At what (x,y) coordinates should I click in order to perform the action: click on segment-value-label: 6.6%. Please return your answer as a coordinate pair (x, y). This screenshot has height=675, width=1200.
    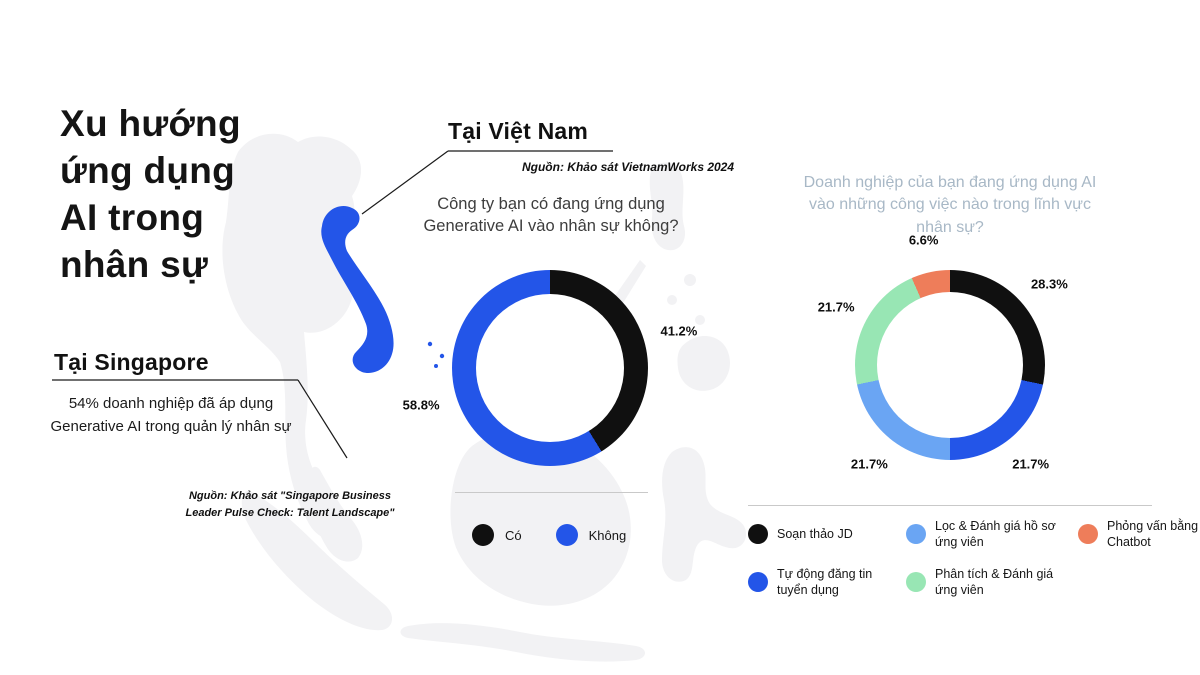
    Looking at the image, I should click on (923, 240).